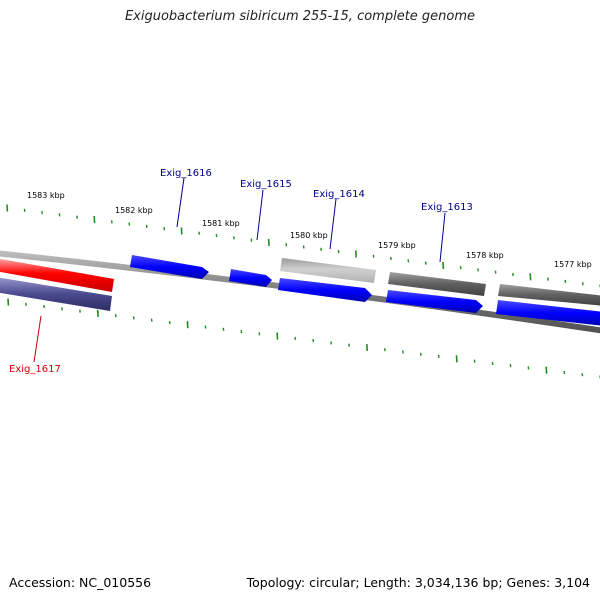  I want to click on forward-strand-genes, so click(300, 280).